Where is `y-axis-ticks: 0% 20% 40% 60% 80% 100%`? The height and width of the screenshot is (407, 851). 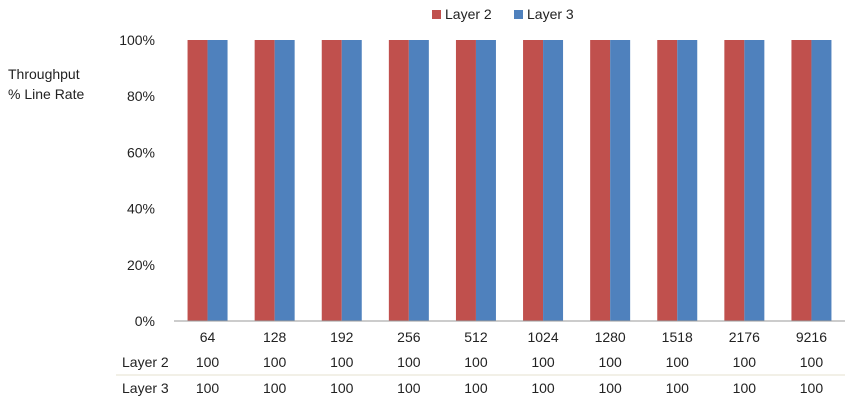
y-axis-ticks: 0% 20% 40% 60% 80% 100% is located at coordinates (137, 180).